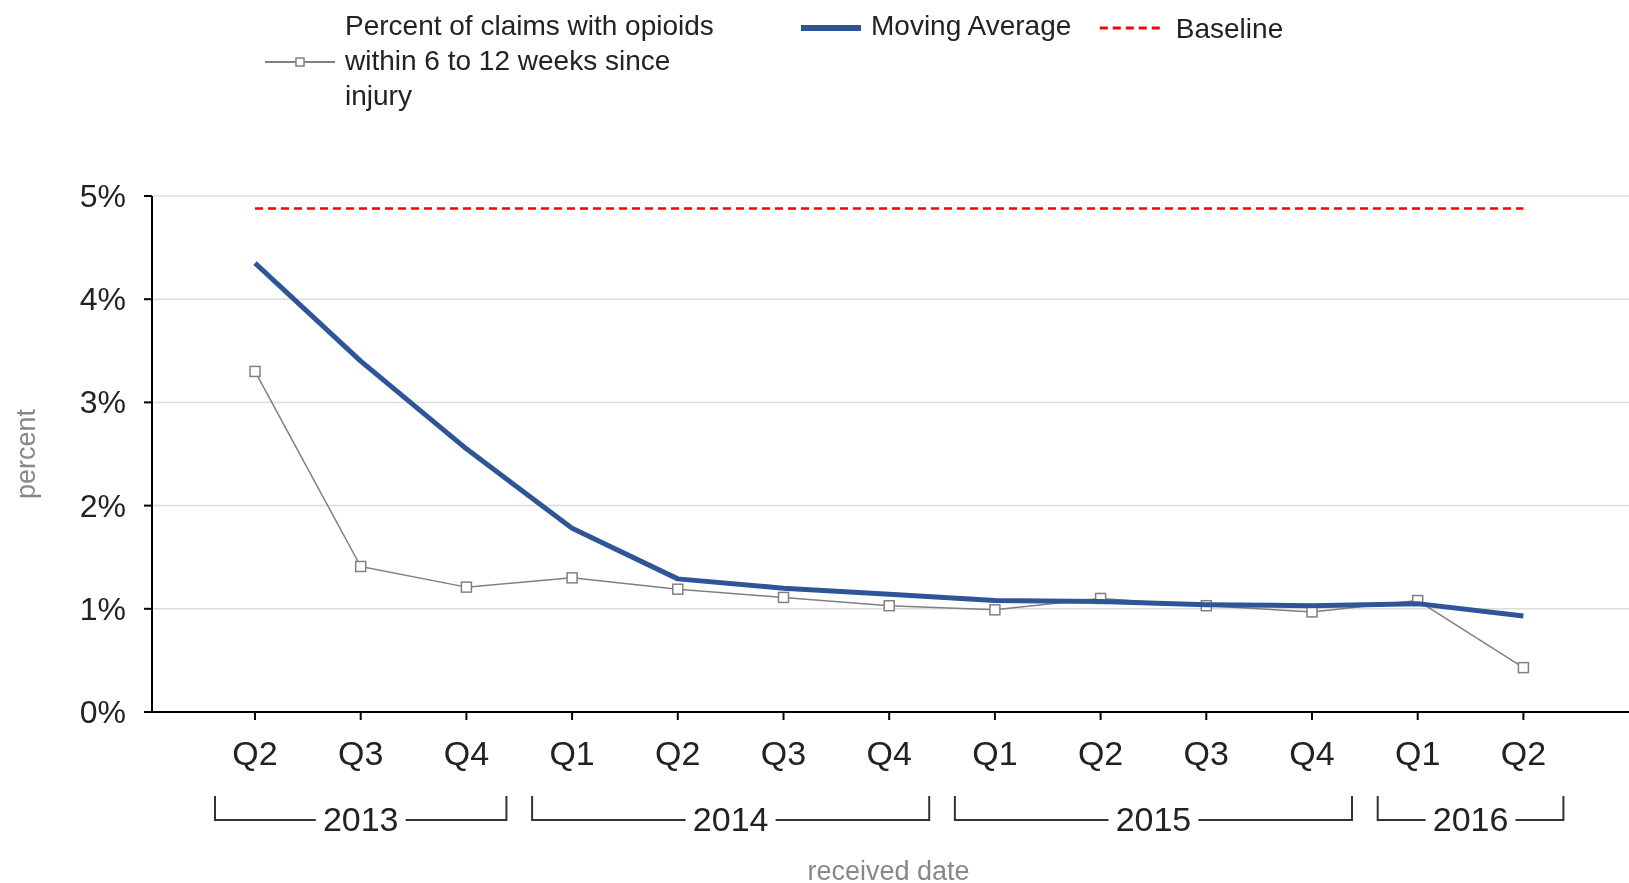 The image size is (1629, 883). I want to click on y-tick-label: 2%, so click(102, 505).